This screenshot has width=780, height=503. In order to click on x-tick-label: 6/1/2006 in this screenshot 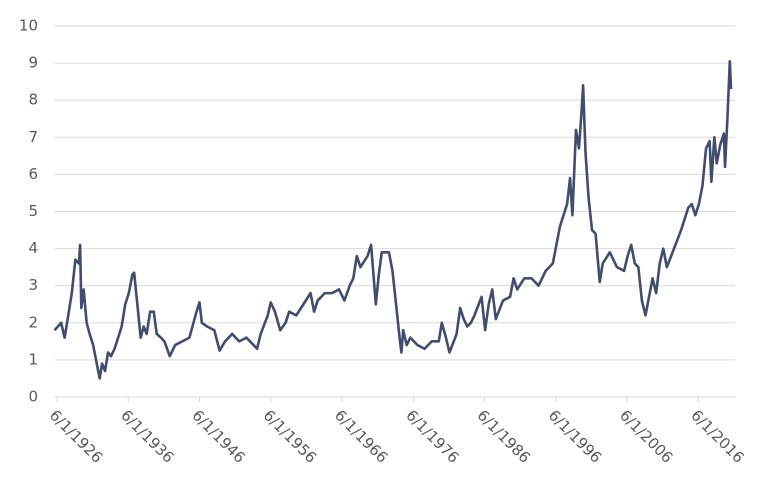, I will do `click(646, 436)`.